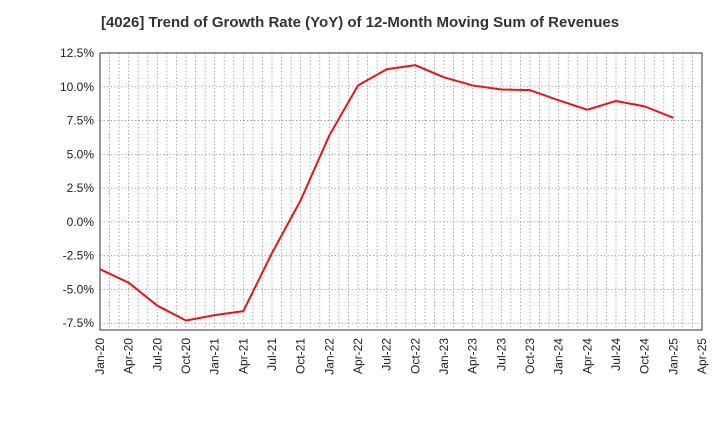 This screenshot has width=720, height=440. Describe the element at coordinates (129, 356) in the screenshot. I see `x-tick-label: Apr-20` at that location.